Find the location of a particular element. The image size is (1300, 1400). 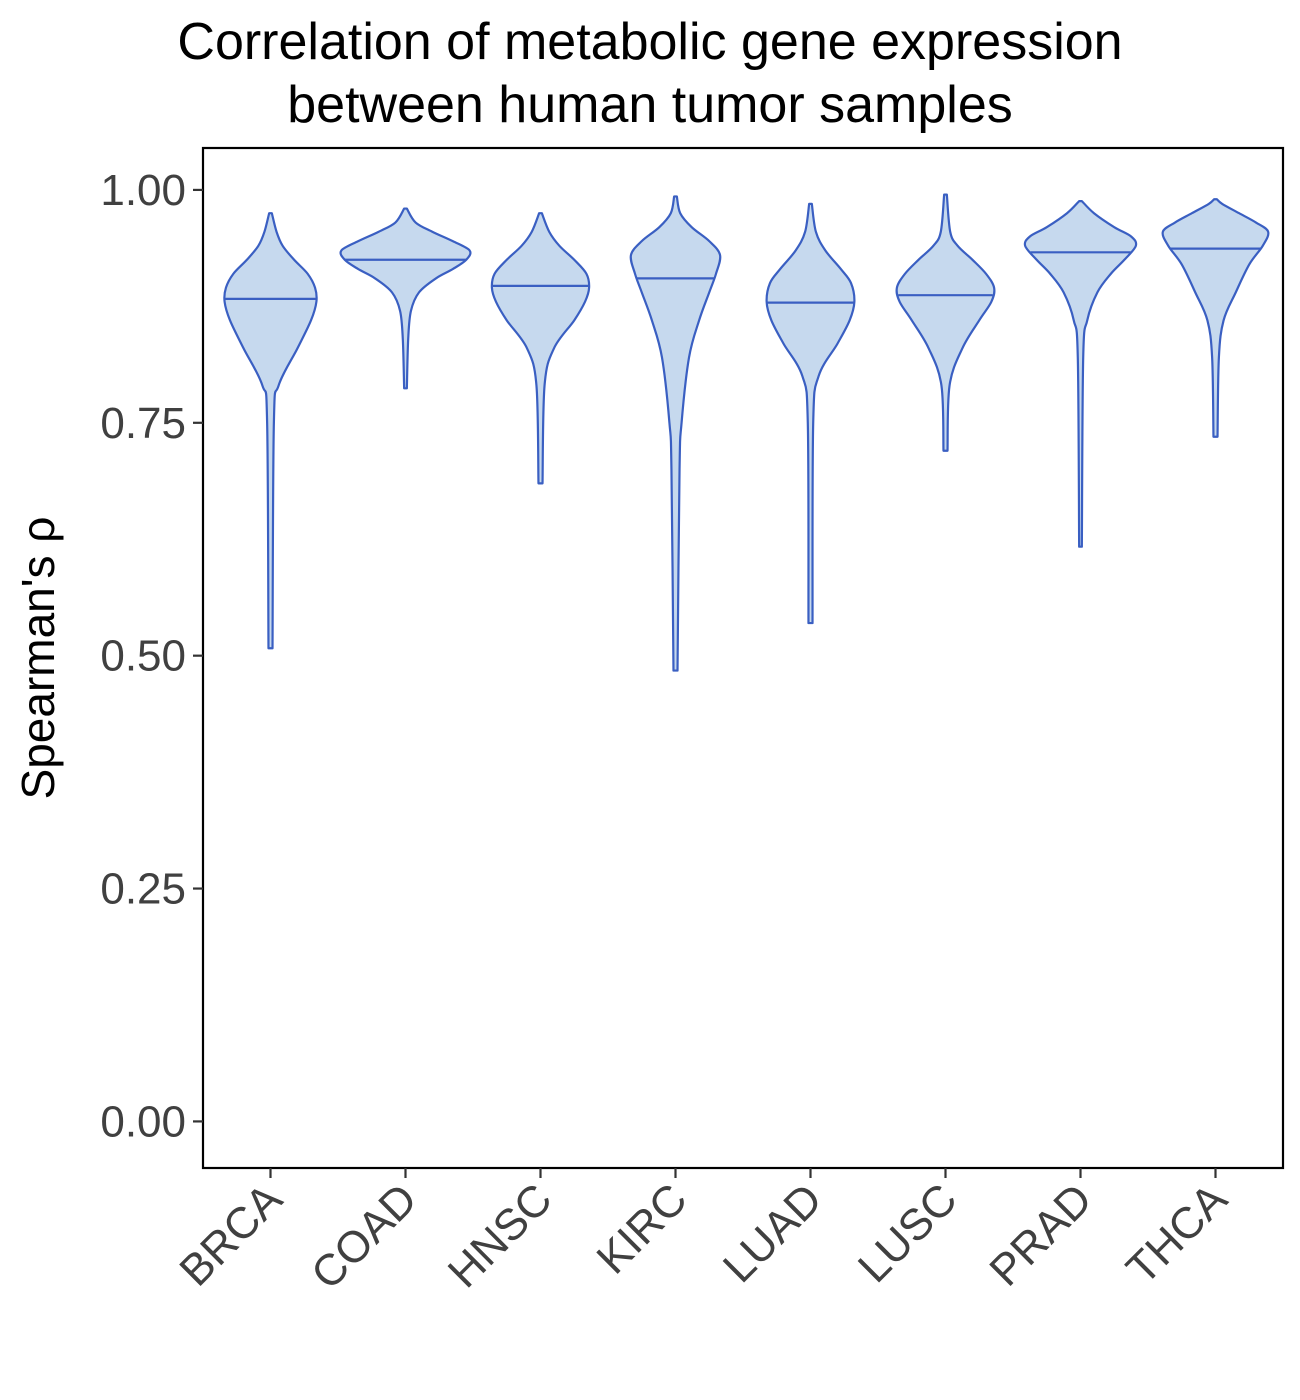

violin-luad is located at coordinates (810, 413).